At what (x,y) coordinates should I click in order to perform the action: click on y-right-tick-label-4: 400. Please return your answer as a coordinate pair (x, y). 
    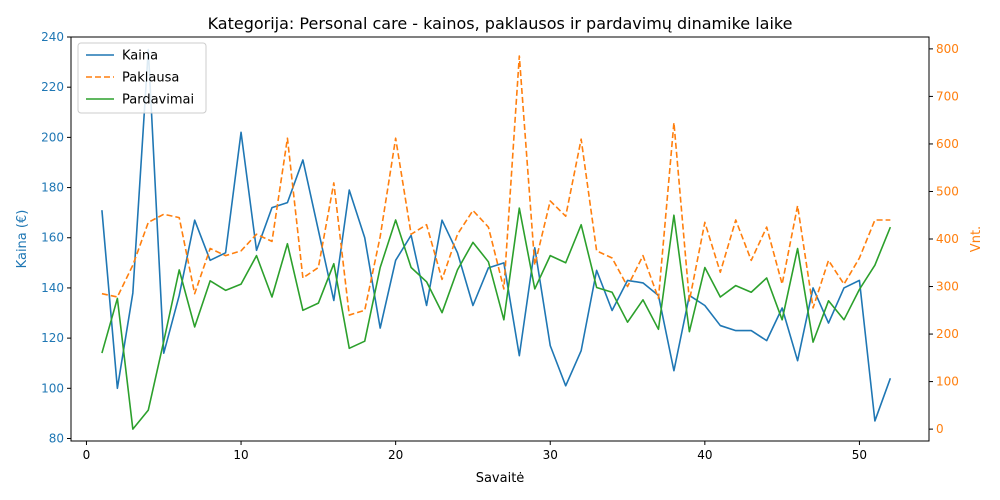
    Looking at the image, I should click on (947, 239).